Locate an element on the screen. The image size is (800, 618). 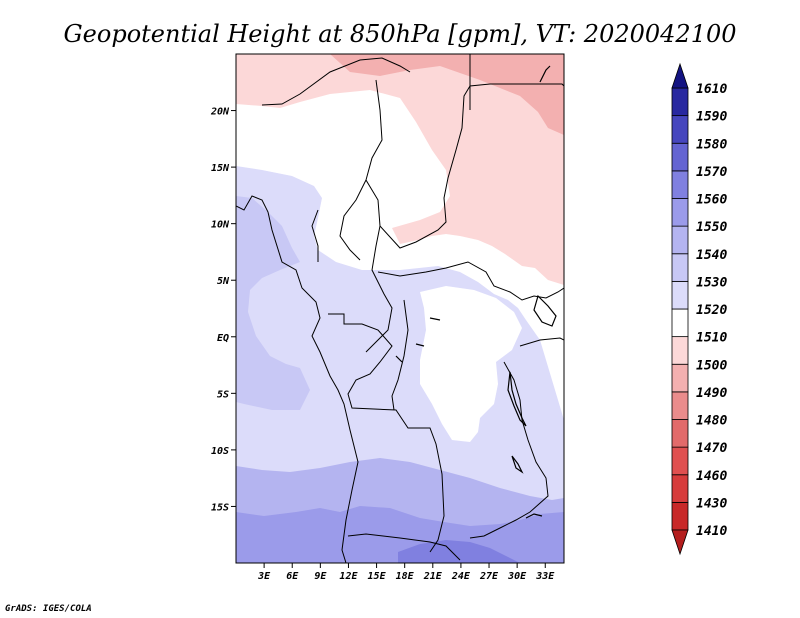
x-tick-label: 15E is located at coordinates (377, 576).